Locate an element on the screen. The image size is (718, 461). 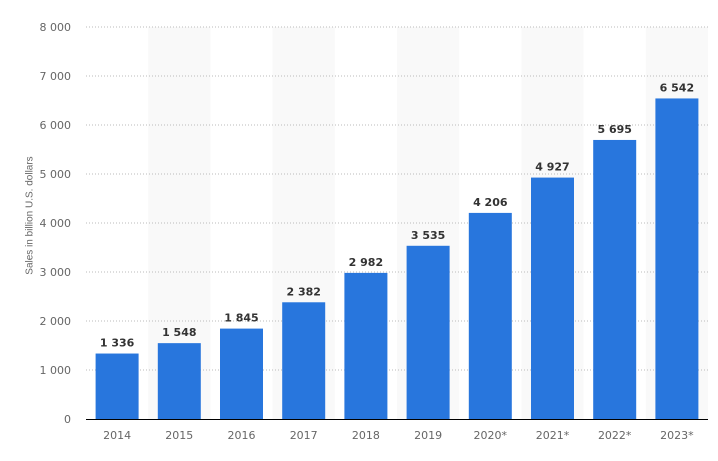
y-tick-label: 0 is located at coordinates (67, 419).